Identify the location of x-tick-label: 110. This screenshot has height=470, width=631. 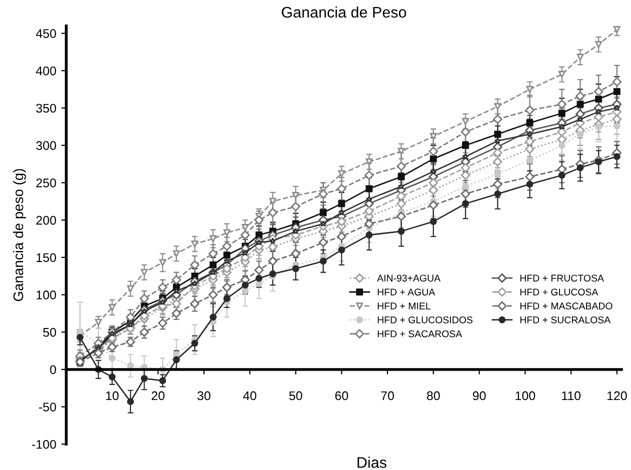
(571, 395).